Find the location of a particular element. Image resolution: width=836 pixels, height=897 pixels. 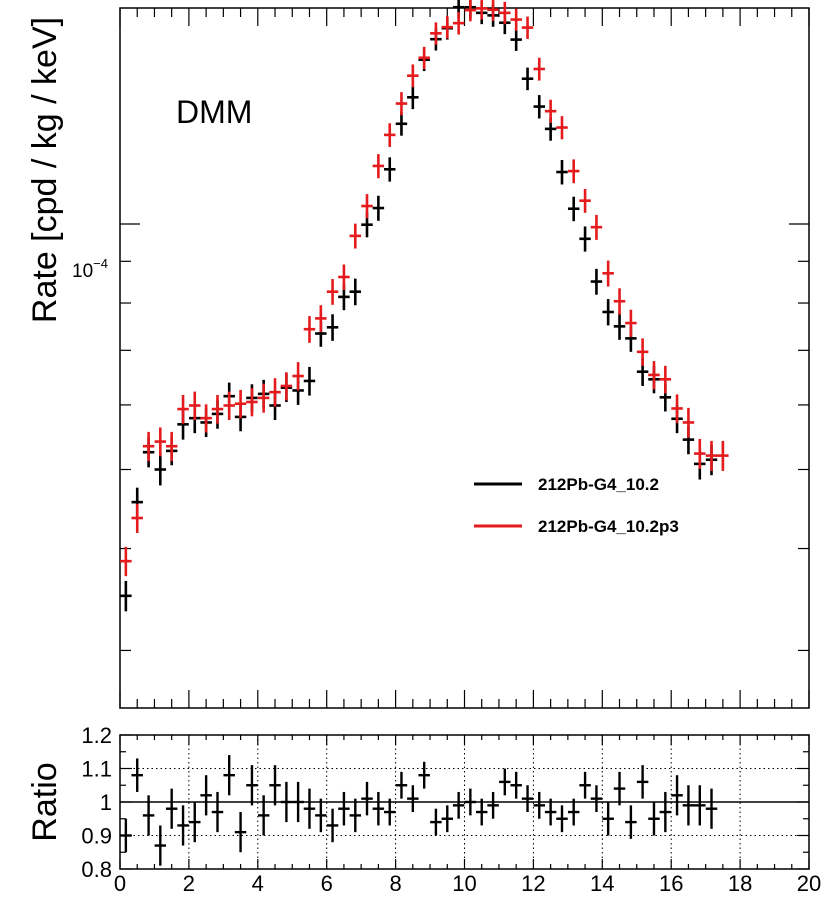

x-tick-label: 2 is located at coordinates (189, 883).